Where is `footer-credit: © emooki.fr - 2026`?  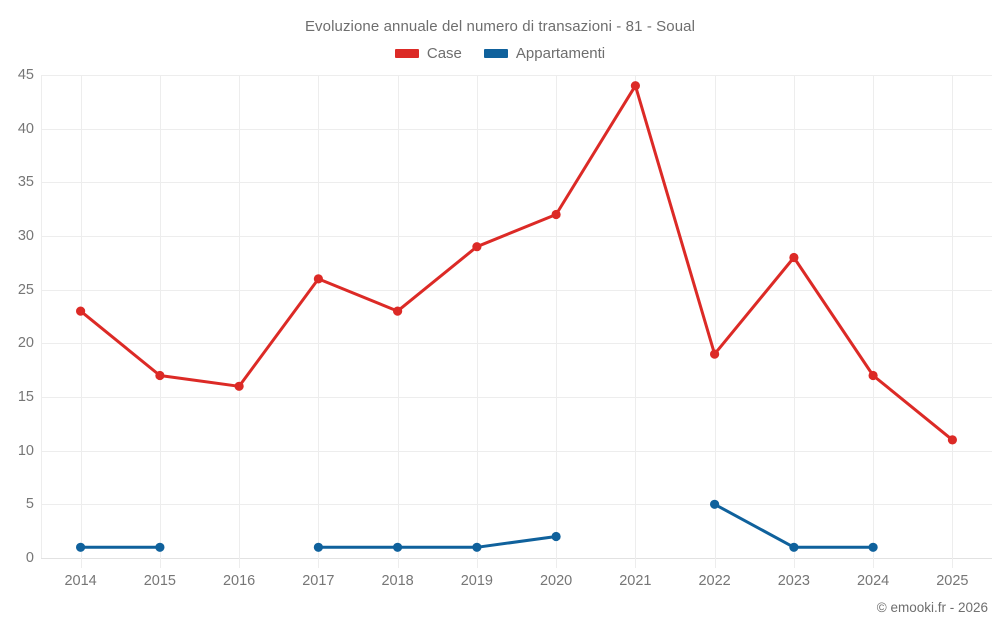
footer-credit: © emooki.fr - 2026 is located at coordinates (932, 607).